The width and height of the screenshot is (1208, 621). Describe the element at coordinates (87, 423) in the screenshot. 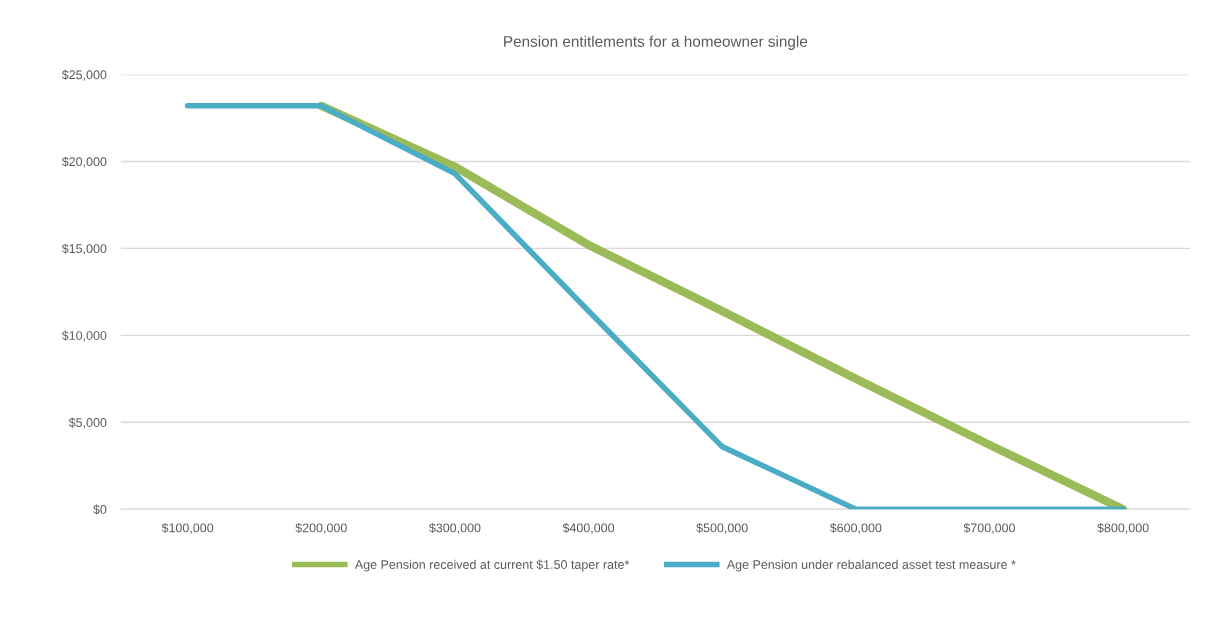

I see `y-tick-label: $5,000` at that location.